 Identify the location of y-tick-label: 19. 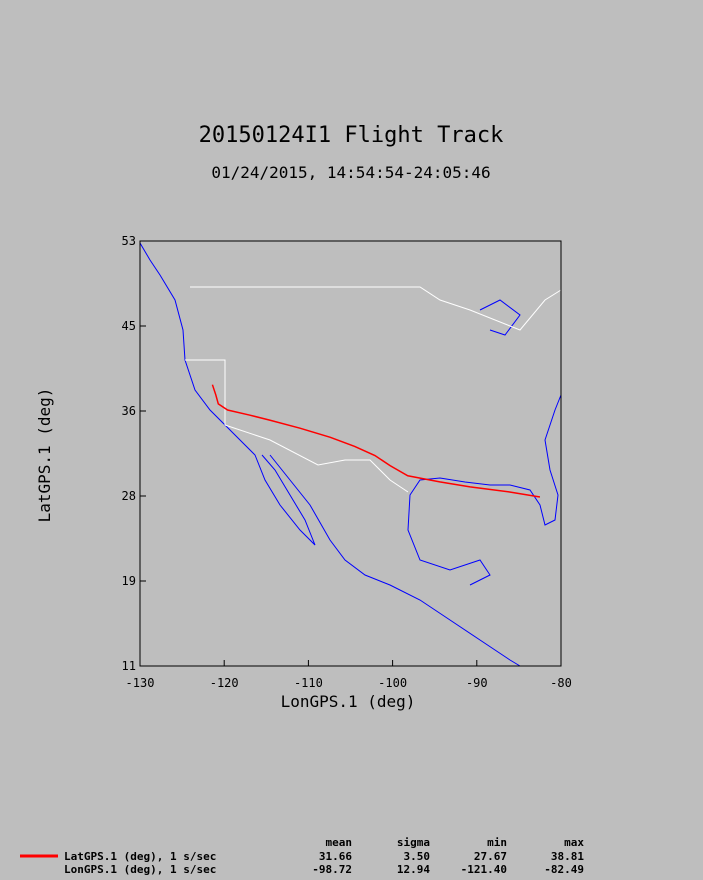
(129, 581).